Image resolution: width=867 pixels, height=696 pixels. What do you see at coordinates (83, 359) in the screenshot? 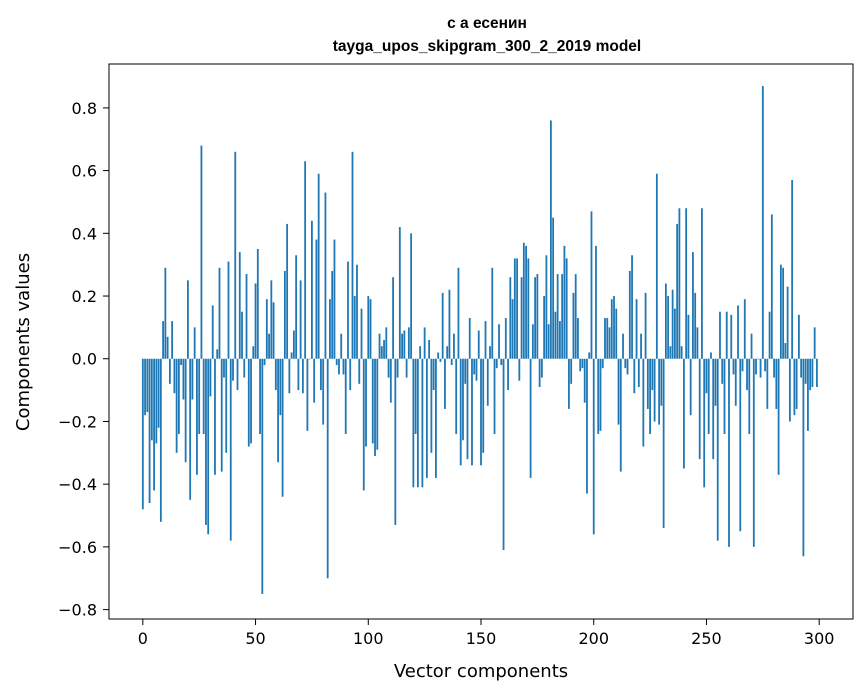
I see `y-axis-ticks: −0.8 −0.6 −0.4 −0.2 0.0 0.2 0.4 0.6 0.8` at bounding box center [83, 359].